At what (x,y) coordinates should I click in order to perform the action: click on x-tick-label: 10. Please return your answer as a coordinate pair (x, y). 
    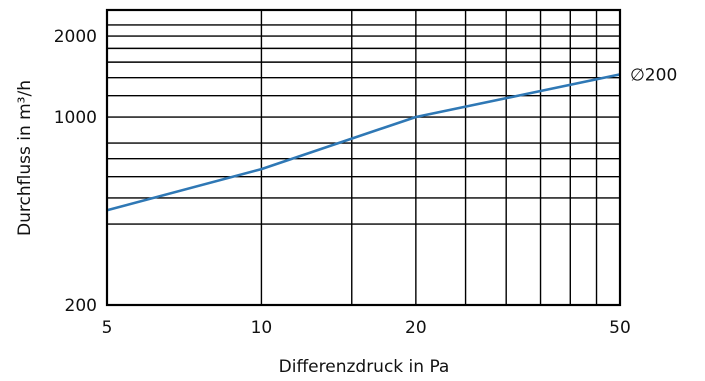
    Looking at the image, I should click on (262, 328).